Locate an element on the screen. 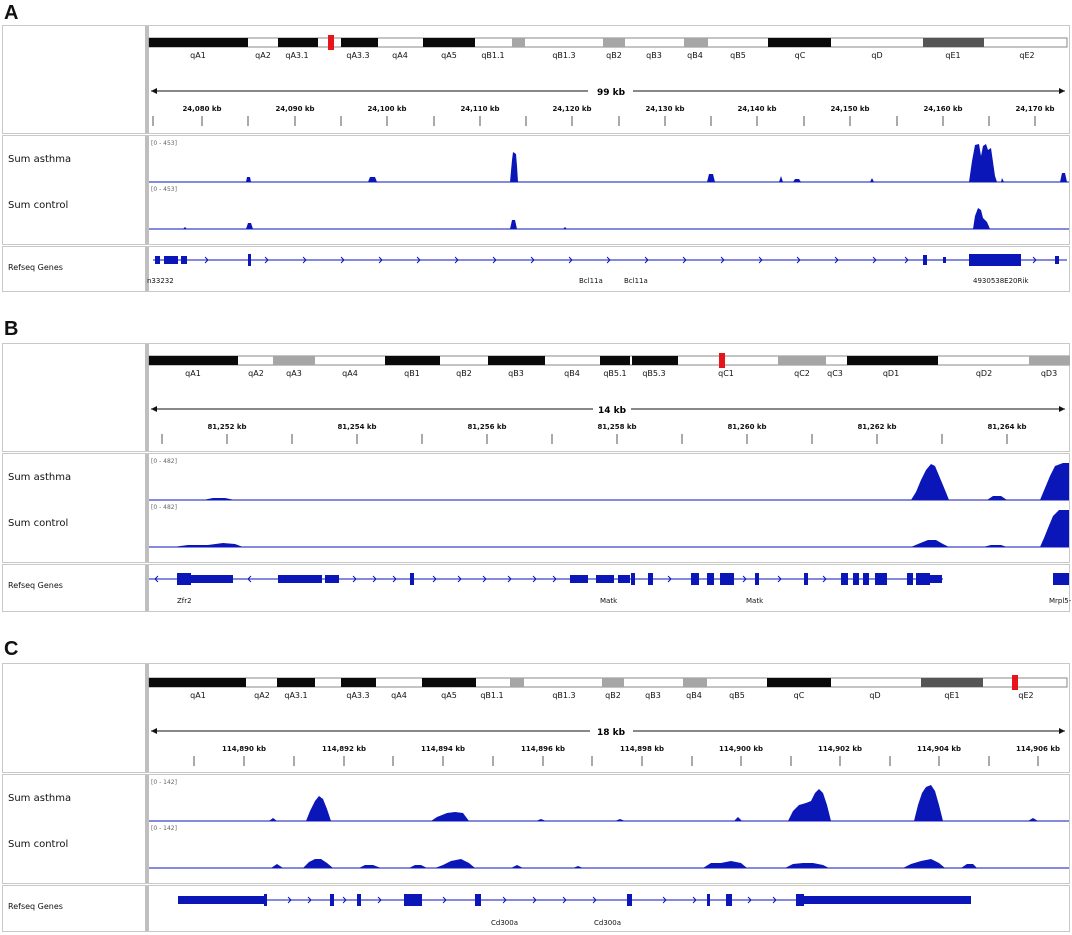  cytoband-label: qC3 is located at coordinates (835, 373).